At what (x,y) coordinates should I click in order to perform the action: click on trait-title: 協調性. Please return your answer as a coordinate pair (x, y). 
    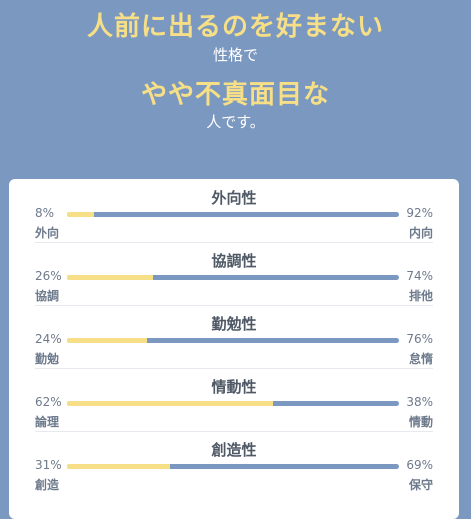
    Looking at the image, I should click on (234, 261).